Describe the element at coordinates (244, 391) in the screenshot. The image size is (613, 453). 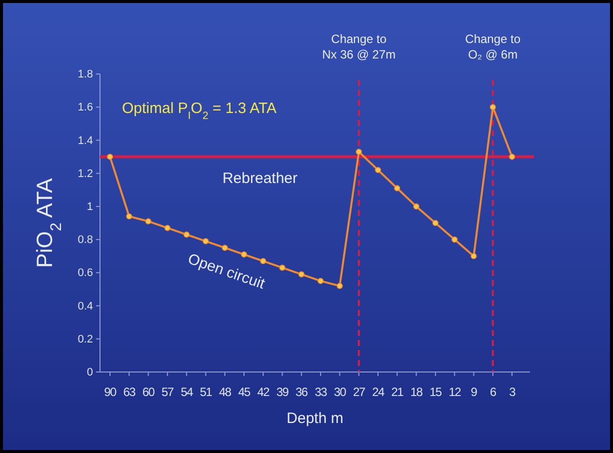
I see `x-tick-label: 45` at that location.